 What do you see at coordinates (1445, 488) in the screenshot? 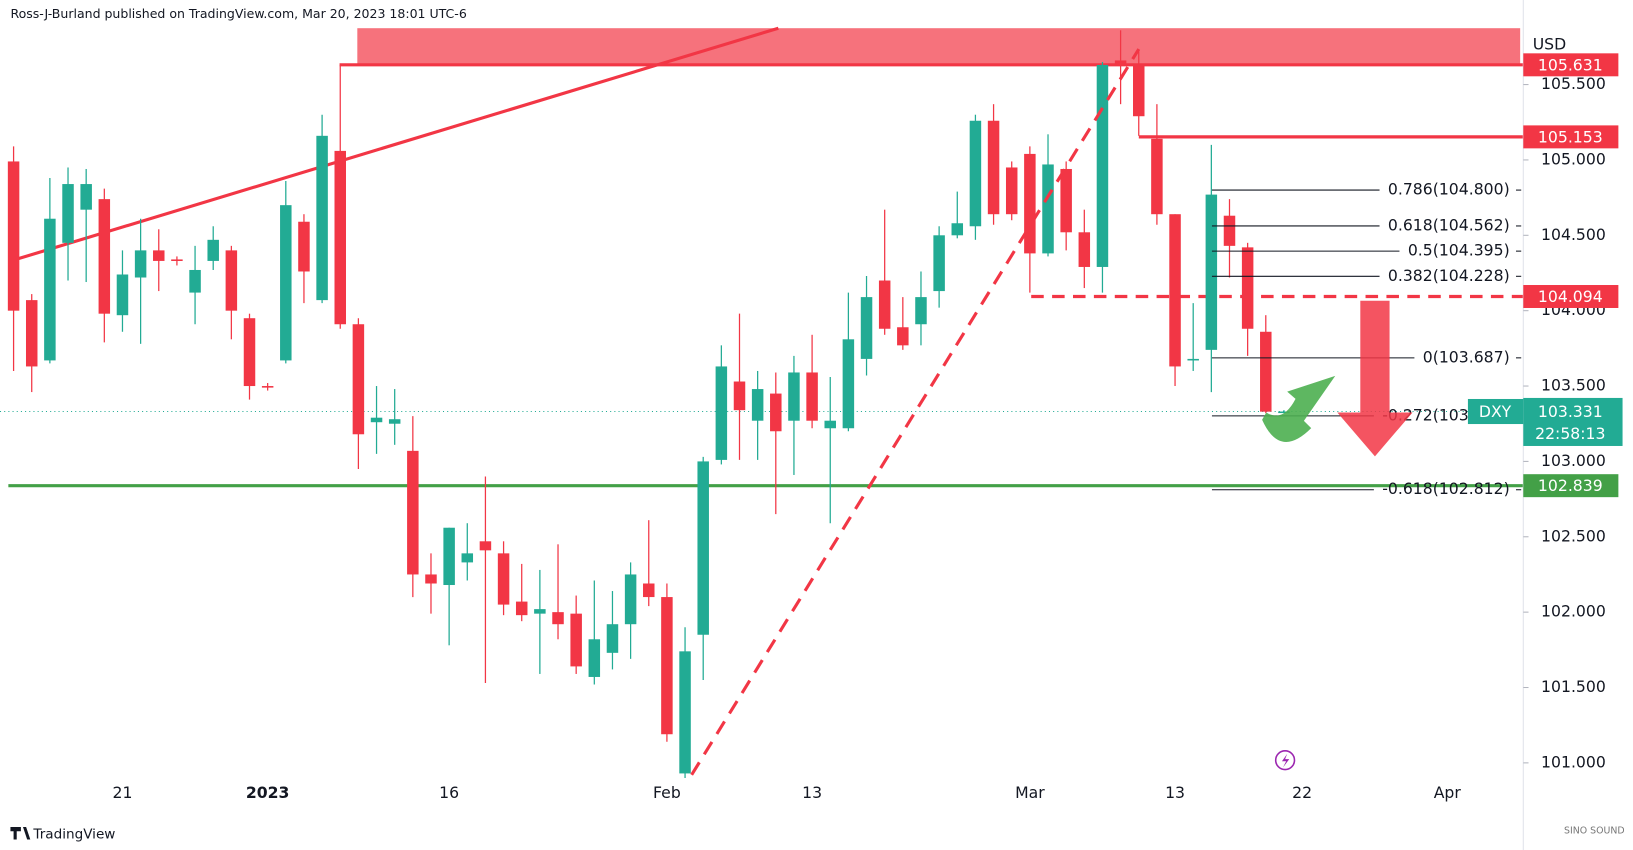
I see `fib-label: -0.618(102.812)` at bounding box center [1445, 488].